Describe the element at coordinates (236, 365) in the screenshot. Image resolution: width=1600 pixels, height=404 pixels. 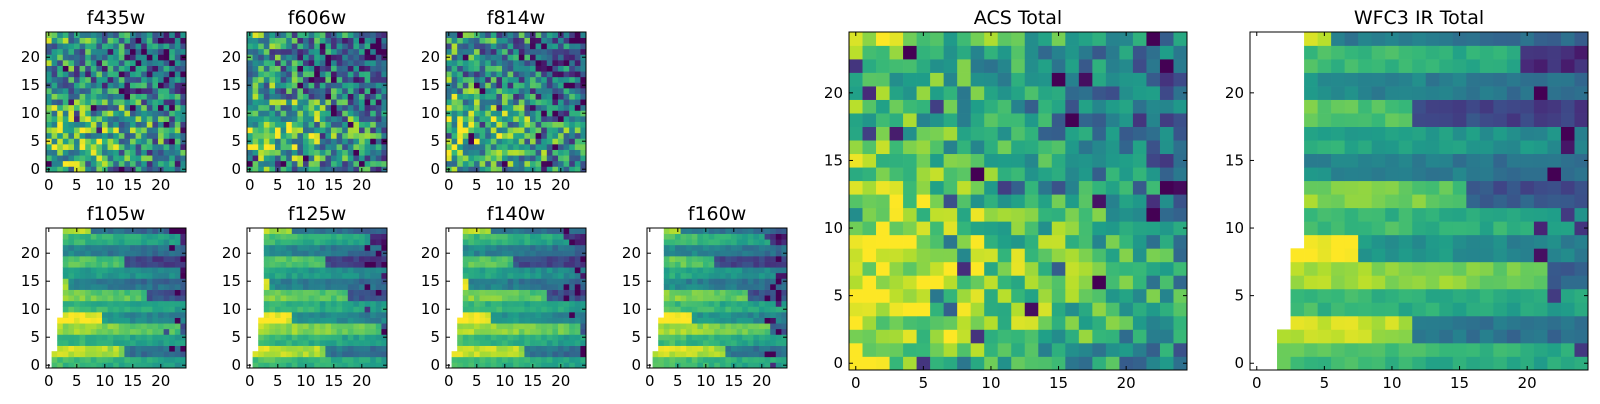
I see `y-tick-label: 0` at that location.